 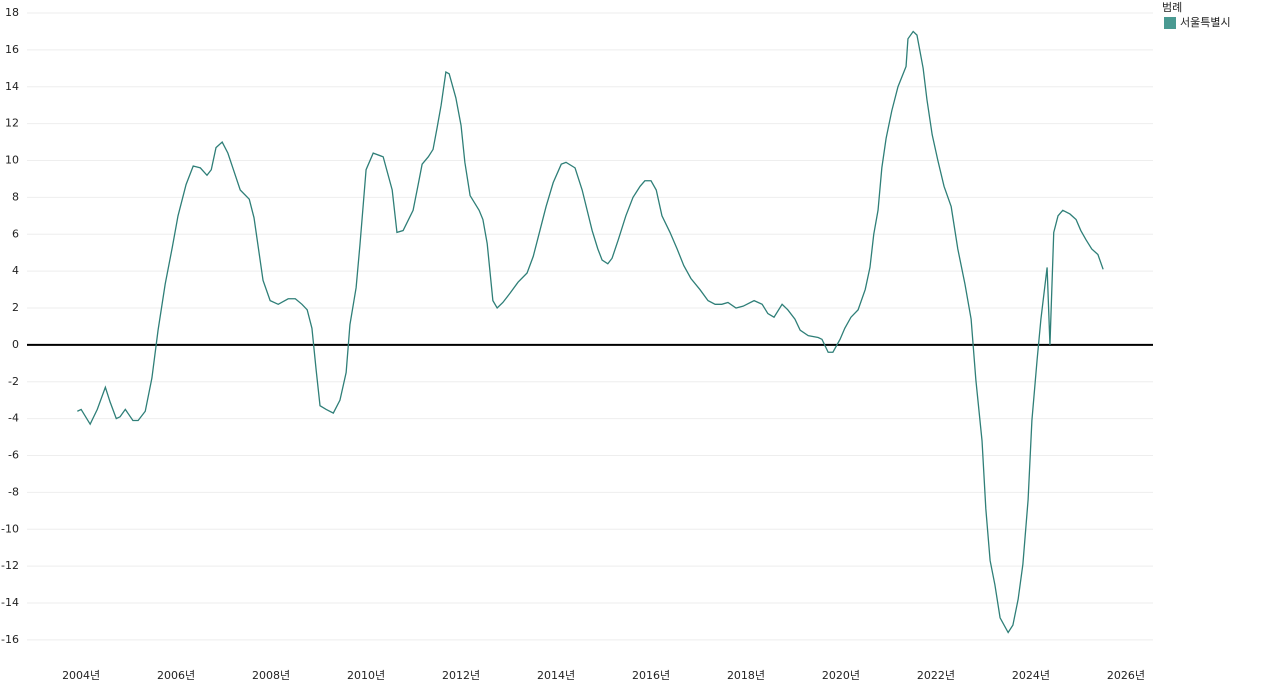 What do you see at coordinates (841, 675) in the screenshot?
I see `x-tick-label: 2020년` at bounding box center [841, 675].